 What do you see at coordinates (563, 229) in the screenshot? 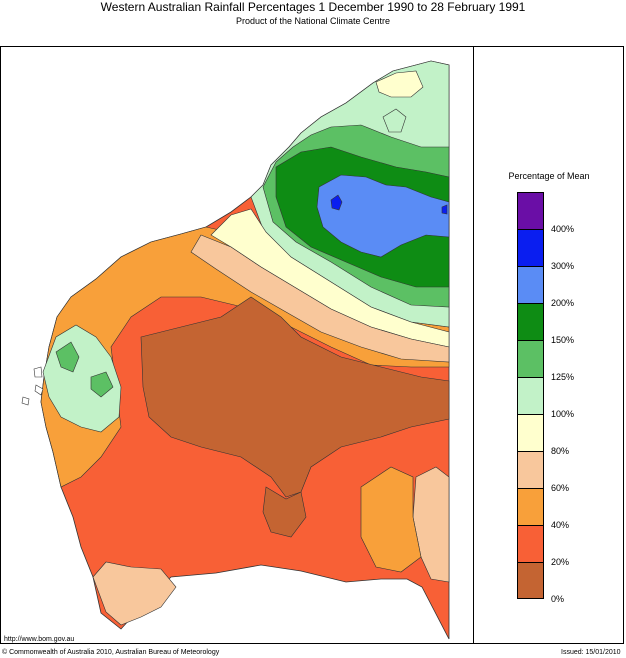
I see `legend-tick-label: 400%` at bounding box center [563, 229].